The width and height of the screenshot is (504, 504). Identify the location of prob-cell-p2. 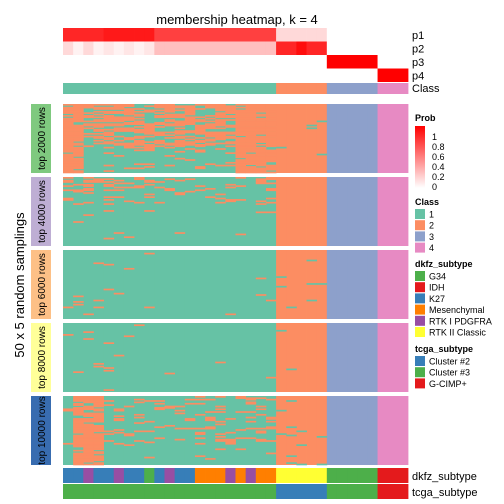
(200, 48).